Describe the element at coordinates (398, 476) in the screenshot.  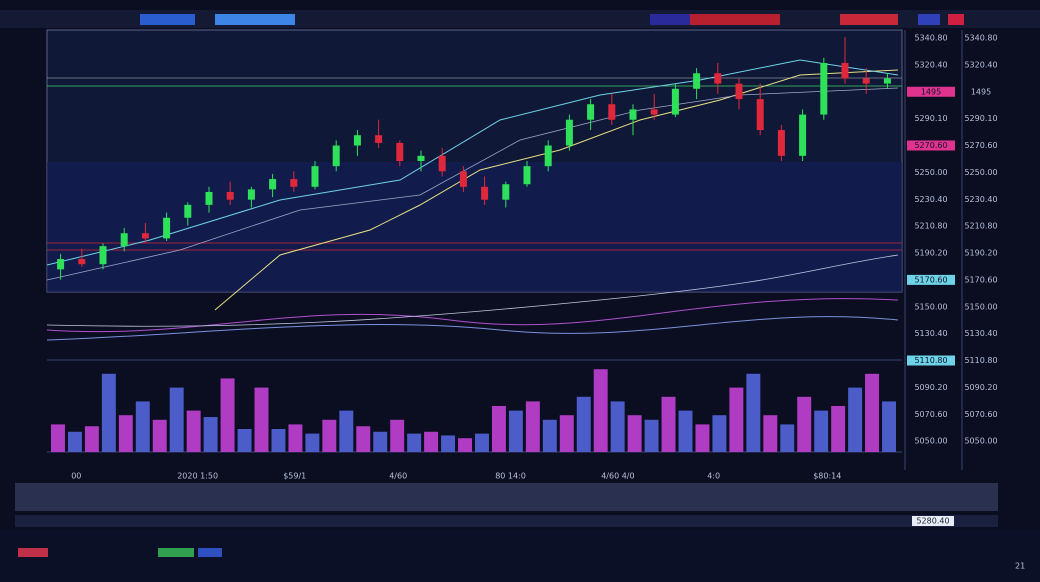
I see `time-label: 4/60` at that location.